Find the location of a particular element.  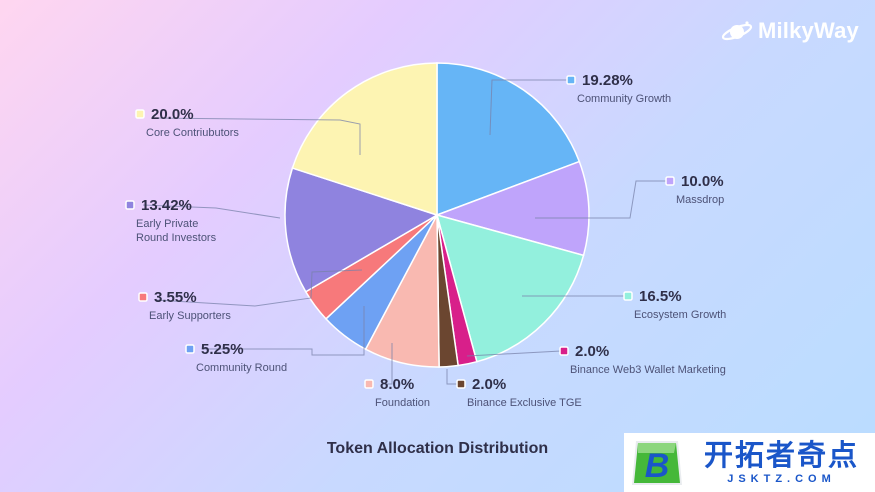

pie-slice-community-growth is located at coordinates (508, 139).